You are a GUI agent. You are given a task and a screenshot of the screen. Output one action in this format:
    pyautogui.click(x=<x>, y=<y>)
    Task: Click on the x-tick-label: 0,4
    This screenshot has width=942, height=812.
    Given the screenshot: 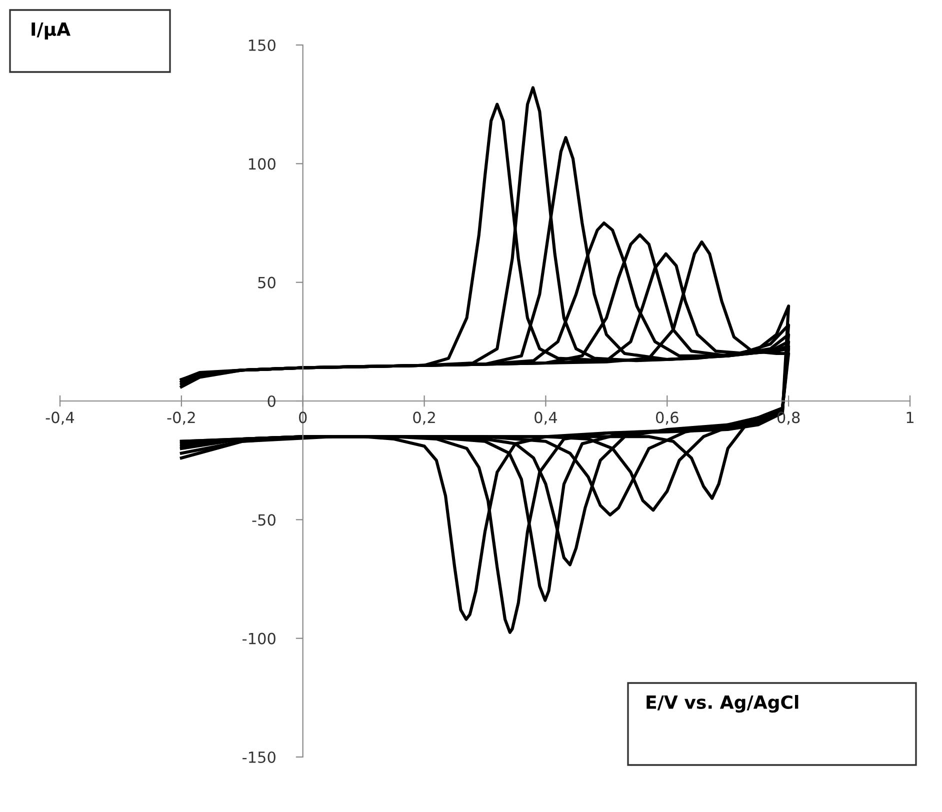 What is the action you would take?
    pyautogui.click(x=546, y=418)
    